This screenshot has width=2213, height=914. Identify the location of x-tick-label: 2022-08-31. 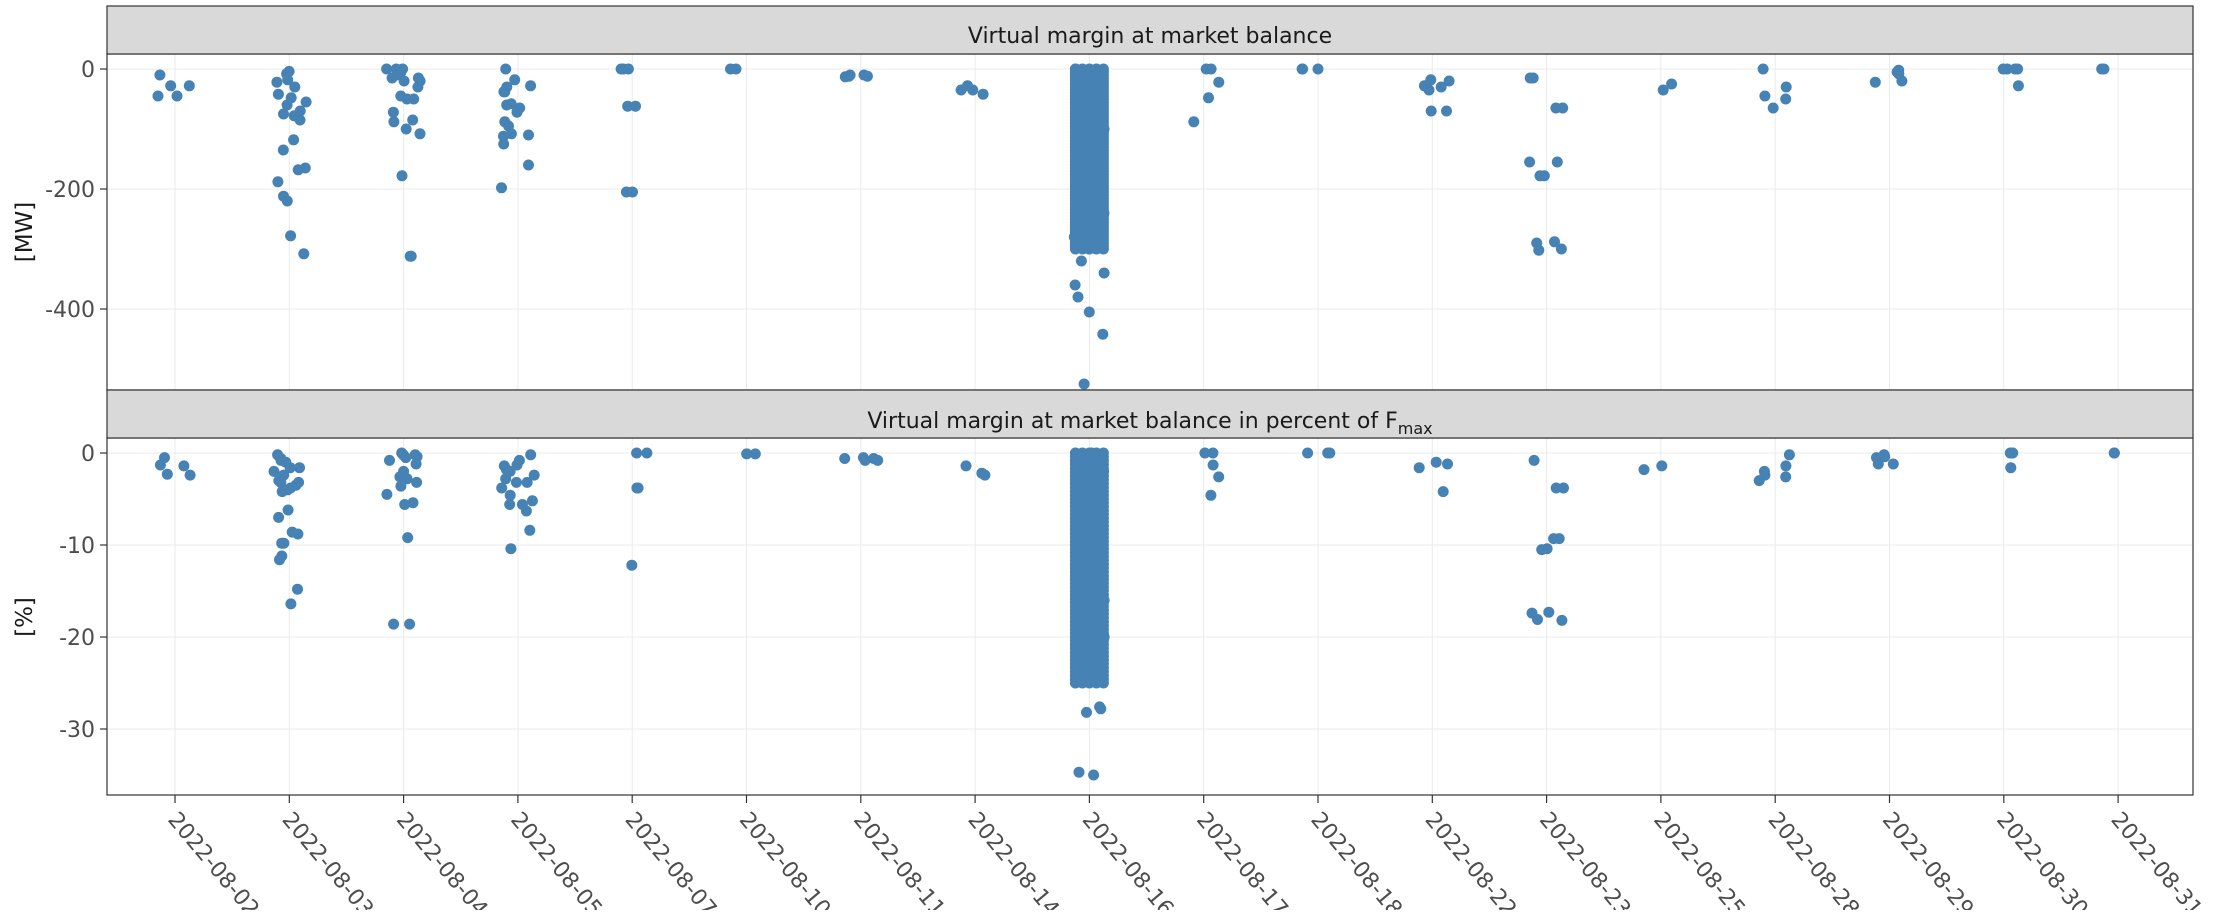
(2156, 859).